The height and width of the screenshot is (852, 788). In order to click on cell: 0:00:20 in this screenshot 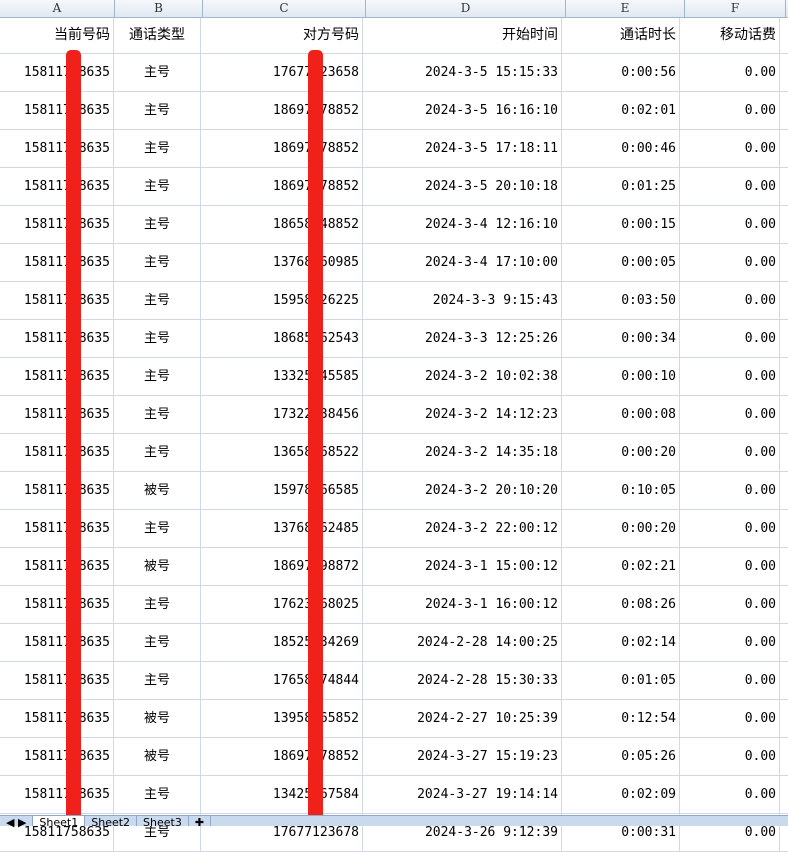, I will do `click(621, 528)`.